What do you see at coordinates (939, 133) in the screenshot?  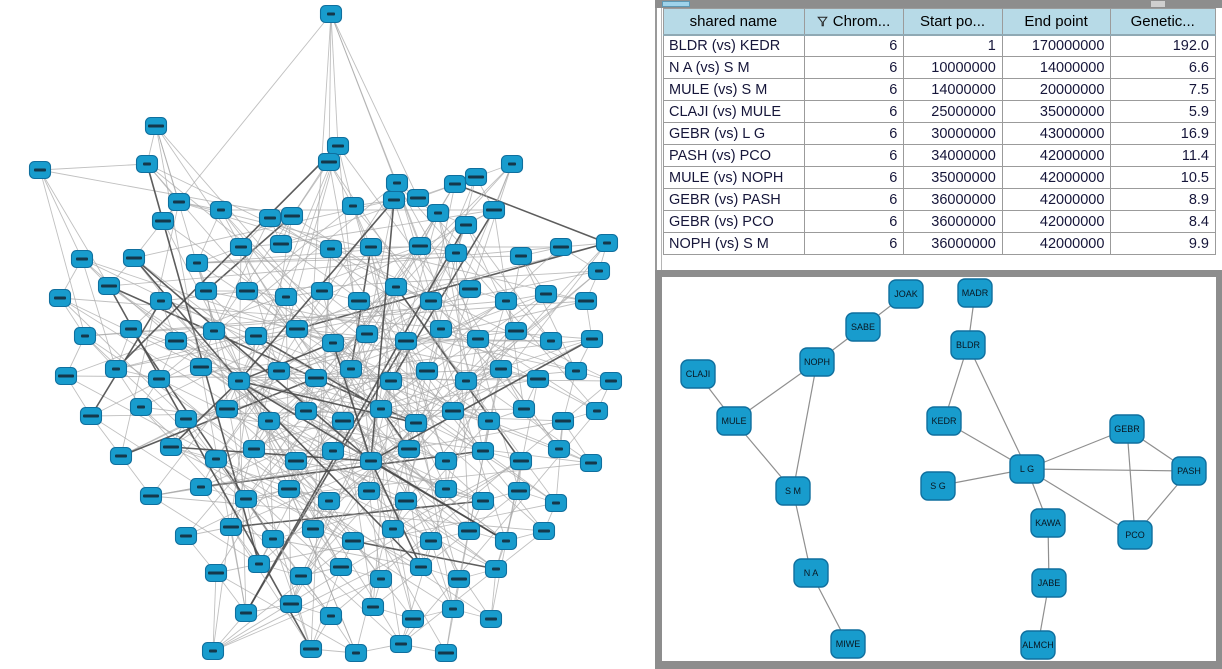 I see `table-row: GEBR (vs) L G 6 30000000 43000000 16.9` at bounding box center [939, 133].